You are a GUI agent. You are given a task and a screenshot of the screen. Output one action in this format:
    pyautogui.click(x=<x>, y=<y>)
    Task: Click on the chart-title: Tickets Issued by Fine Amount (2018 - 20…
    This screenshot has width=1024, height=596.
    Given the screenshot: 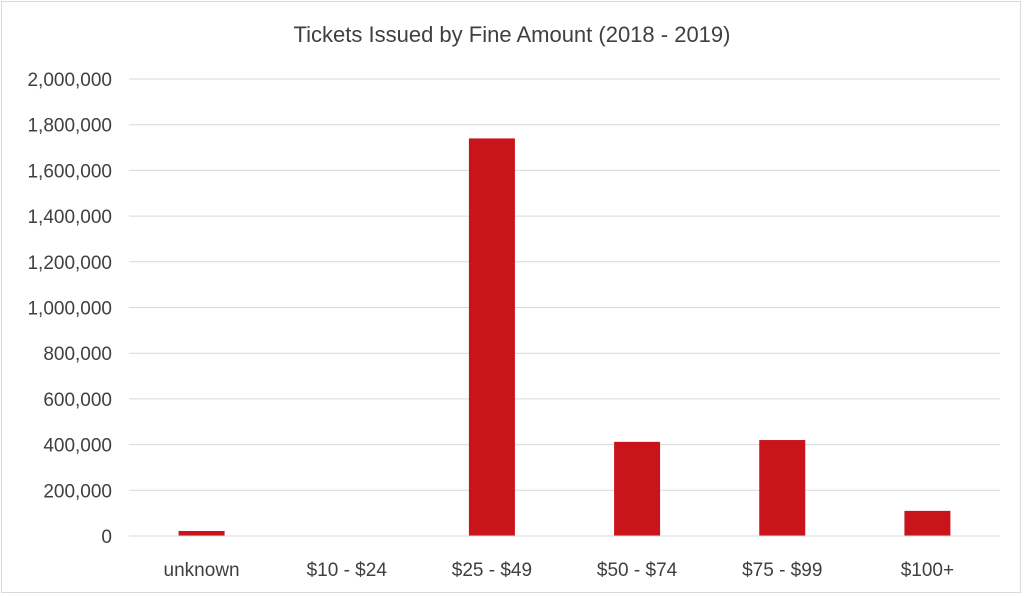 What is the action you would take?
    pyautogui.click(x=512, y=34)
    